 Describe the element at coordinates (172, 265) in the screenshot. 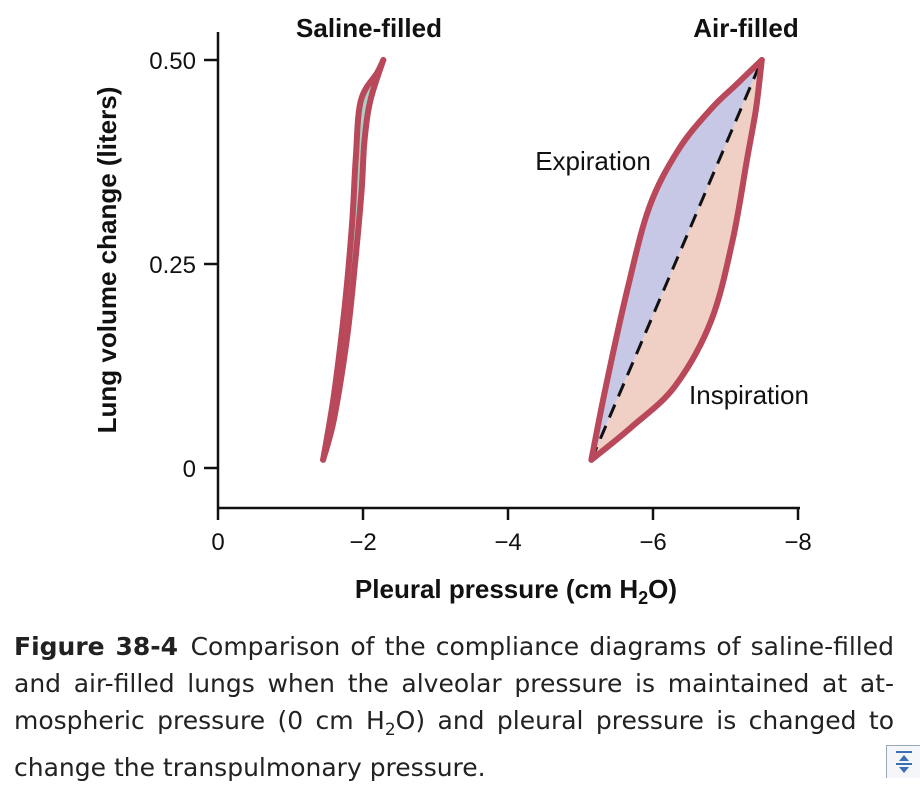

I see `y-tick-label: 0.25` at that location.